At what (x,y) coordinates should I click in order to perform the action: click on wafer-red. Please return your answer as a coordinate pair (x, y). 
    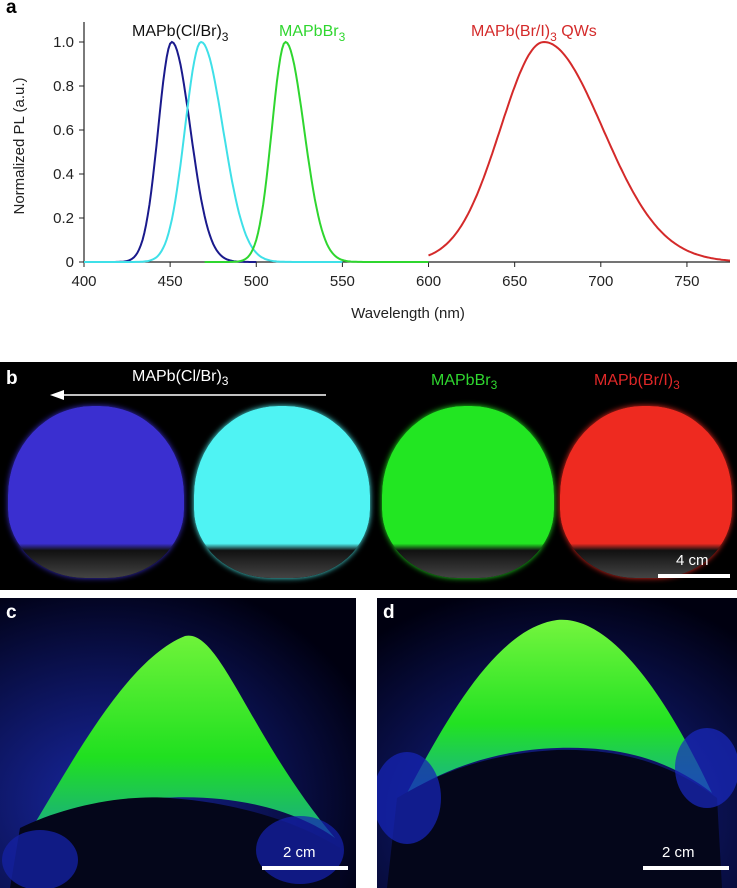
    Looking at the image, I should click on (646, 492).